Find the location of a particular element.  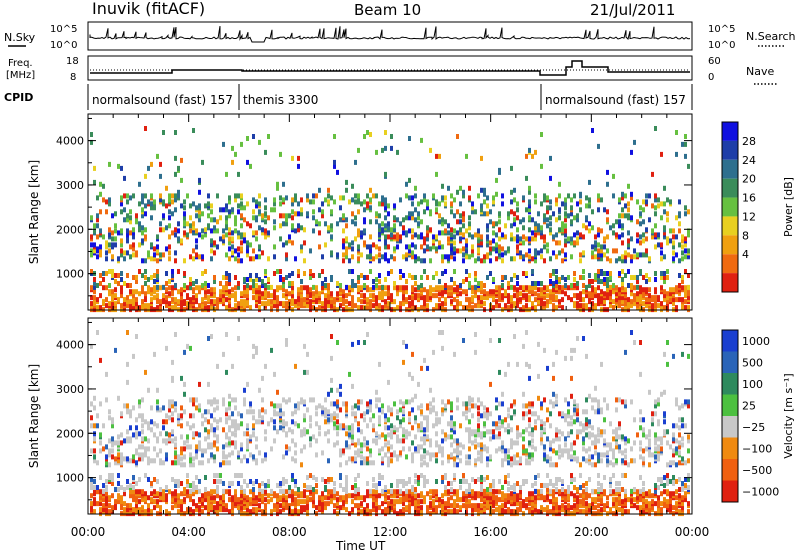

nsearch-hi-label: 10^5 is located at coordinates (721, 29).